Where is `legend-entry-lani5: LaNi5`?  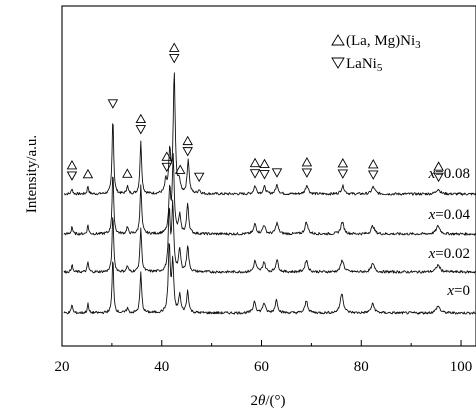
legend-entry-lani5: LaNi5 is located at coordinates (364, 65).